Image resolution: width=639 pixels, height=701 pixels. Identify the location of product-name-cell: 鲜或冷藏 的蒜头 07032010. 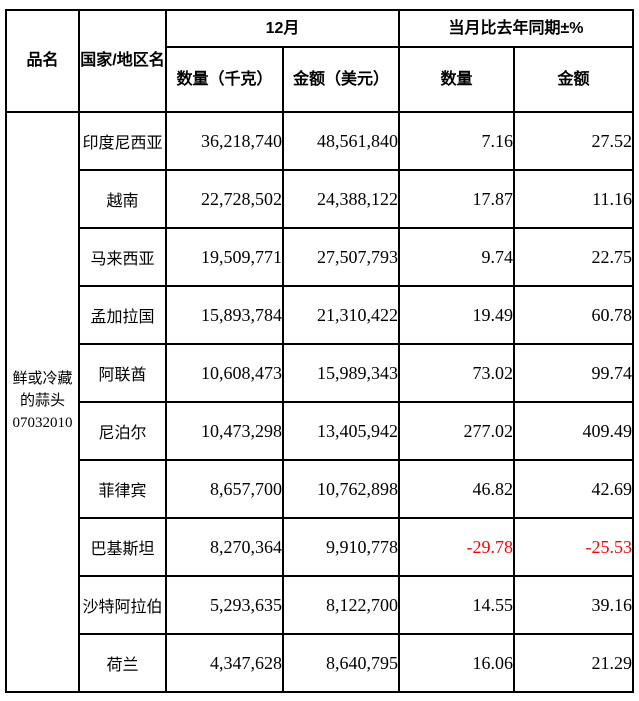
(42, 402).